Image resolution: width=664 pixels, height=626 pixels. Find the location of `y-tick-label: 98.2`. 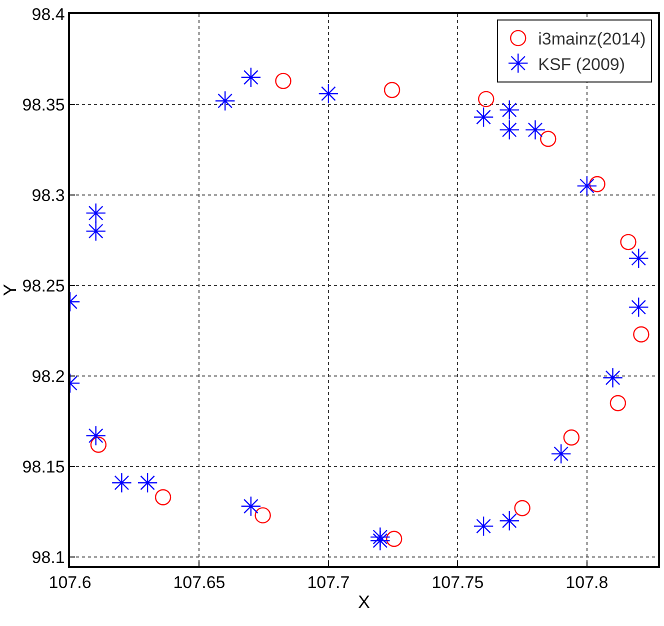

y-tick-label: 98.2 is located at coordinates (48, 376).